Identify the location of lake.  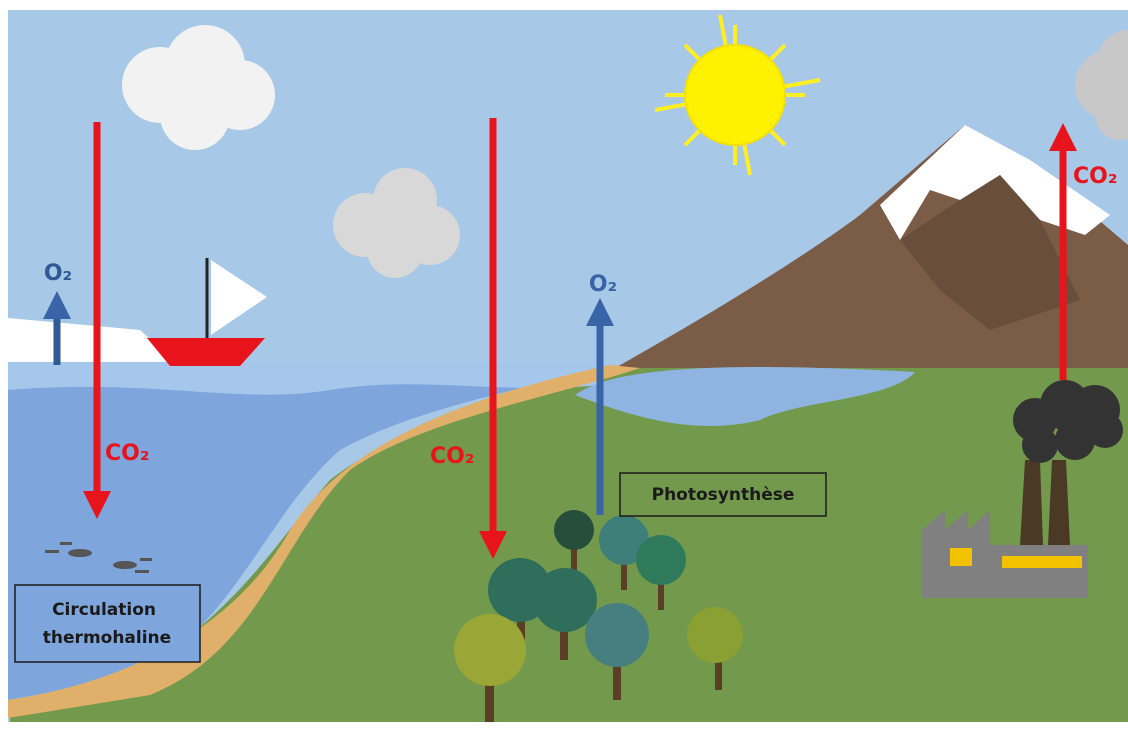
(745, 396).